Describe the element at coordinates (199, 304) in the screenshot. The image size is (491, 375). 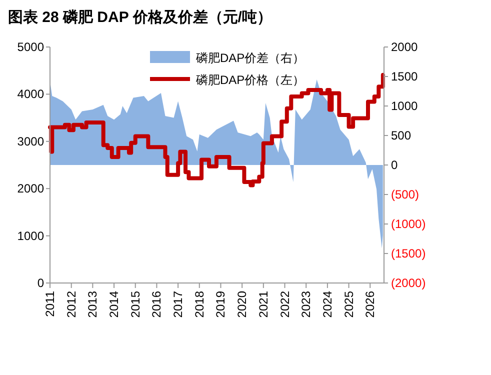
I see `x-tick-label: 2018` at that location.